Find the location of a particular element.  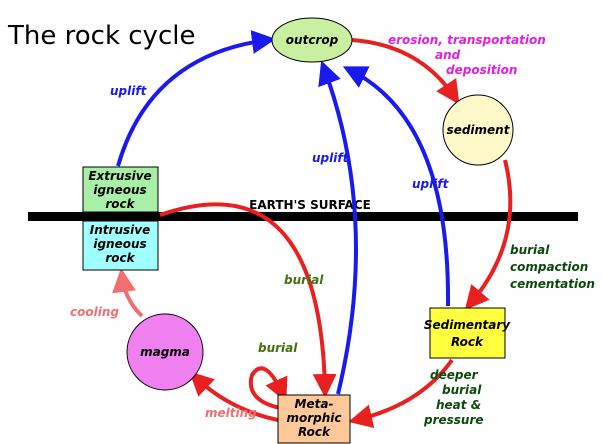

edge-label: heat & is located at coordinates (458, 405).